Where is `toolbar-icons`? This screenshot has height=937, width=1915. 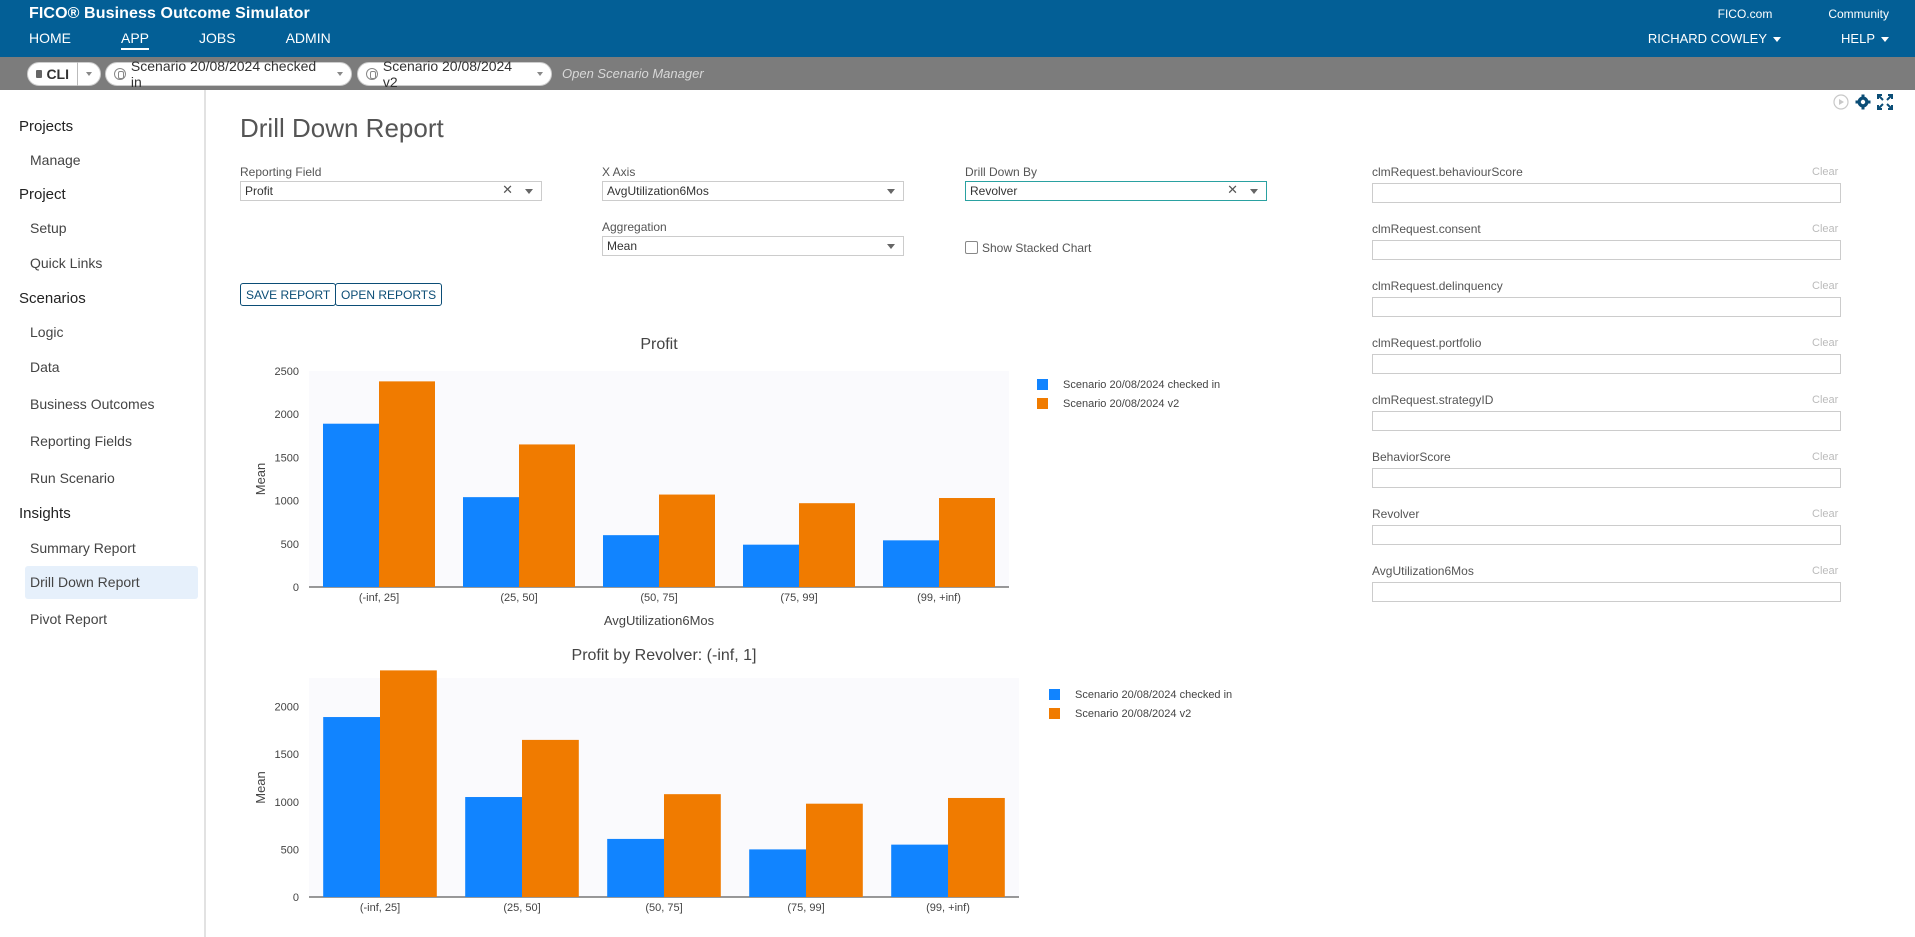 toolbar-icons is located at coordinates (1860, 104).